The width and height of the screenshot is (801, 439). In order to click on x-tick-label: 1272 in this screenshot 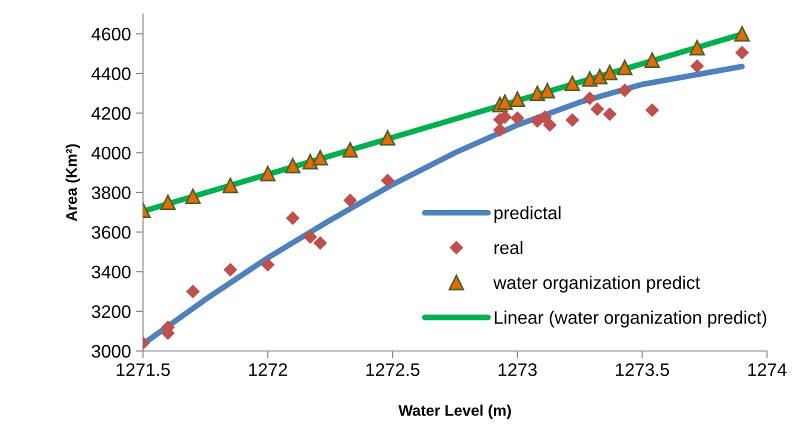, I will do `click(268, 369)`.